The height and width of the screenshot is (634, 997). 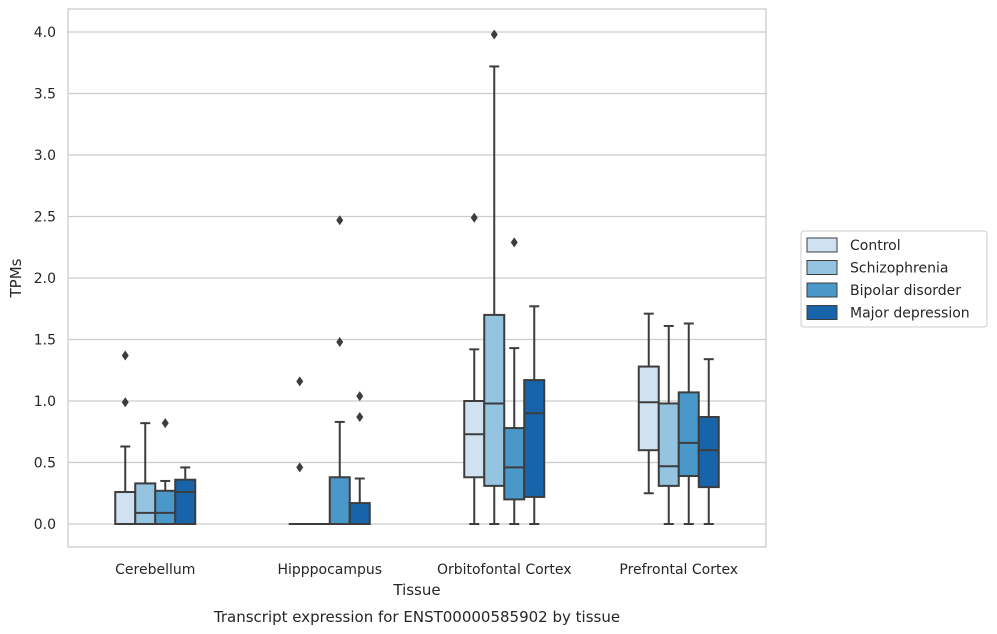 I want to click on y-tick-label: 1.0, so click(x=45, y=402).